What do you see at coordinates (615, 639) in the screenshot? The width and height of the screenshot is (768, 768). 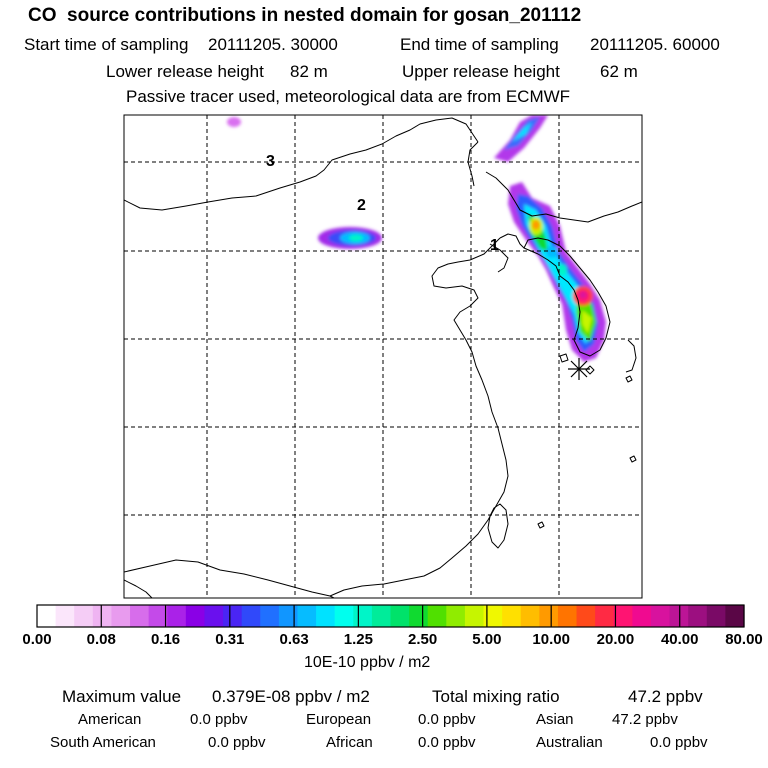 I see `colorbar-tick-label: 20.00` at bounding box center [615, 639].